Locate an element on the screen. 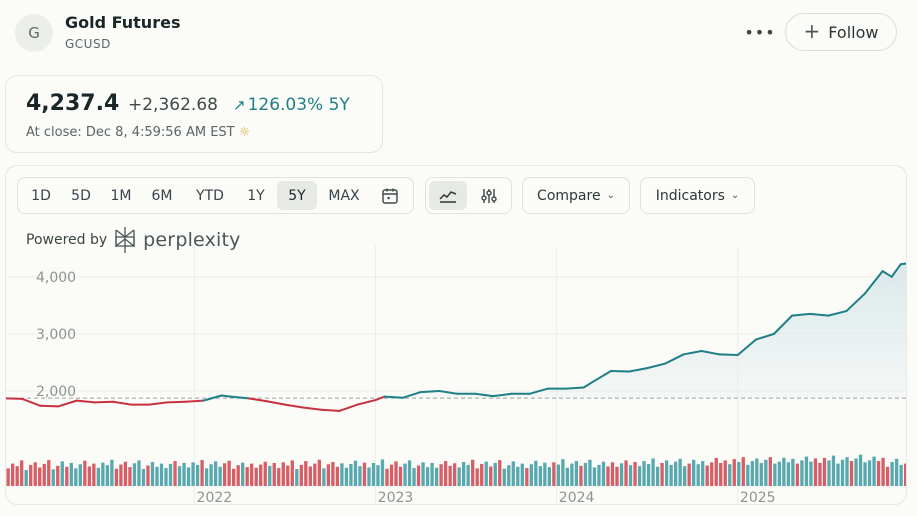  range-selector: 1D 5D 1M 6M YTD 1Y 5Y MAX is located at coordinates (215, 195).